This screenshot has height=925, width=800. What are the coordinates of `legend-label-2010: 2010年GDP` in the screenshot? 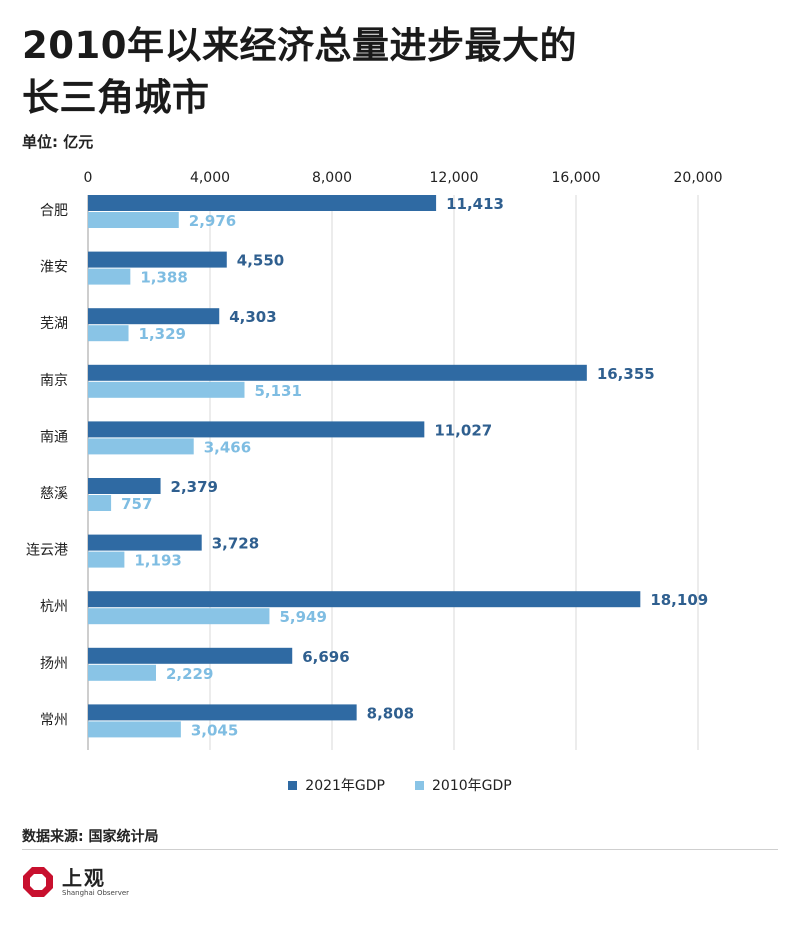 It's located at (472, 786).